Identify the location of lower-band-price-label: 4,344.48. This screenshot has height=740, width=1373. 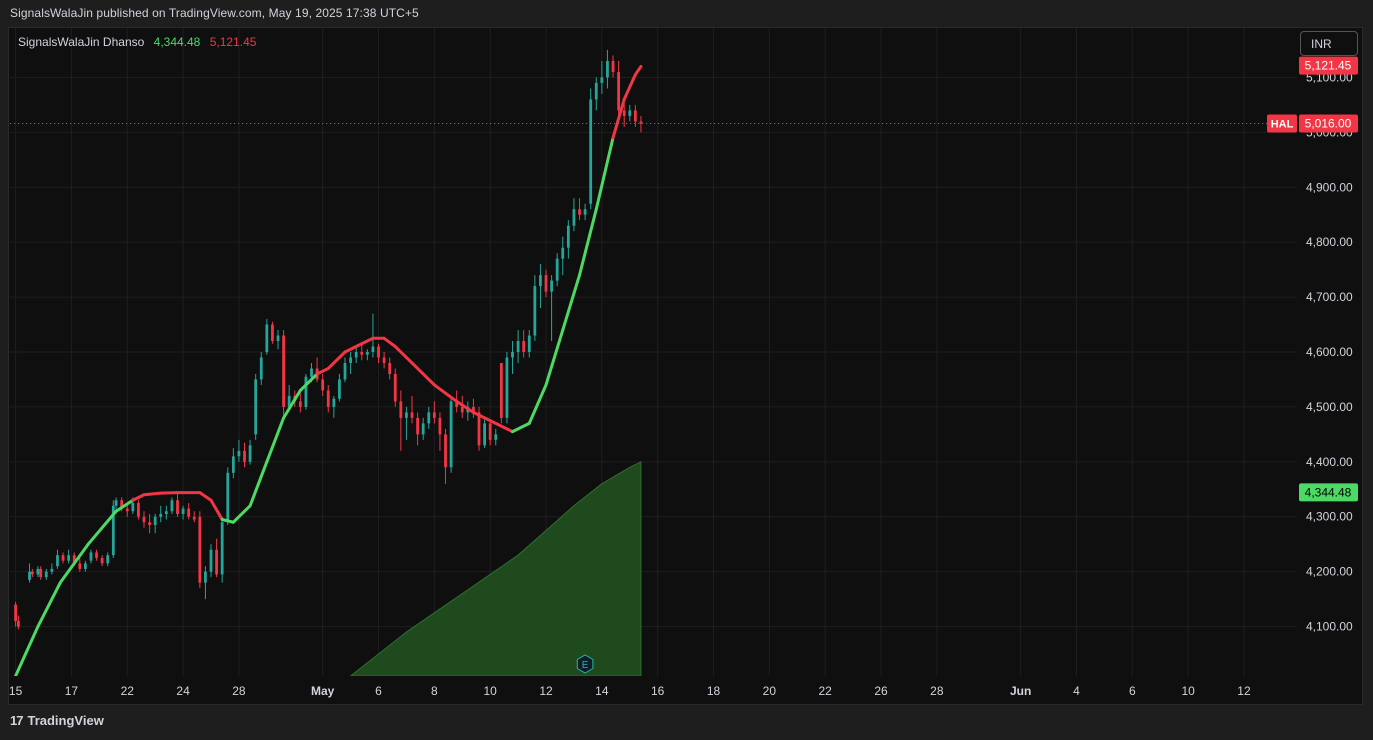
(1328, 492).